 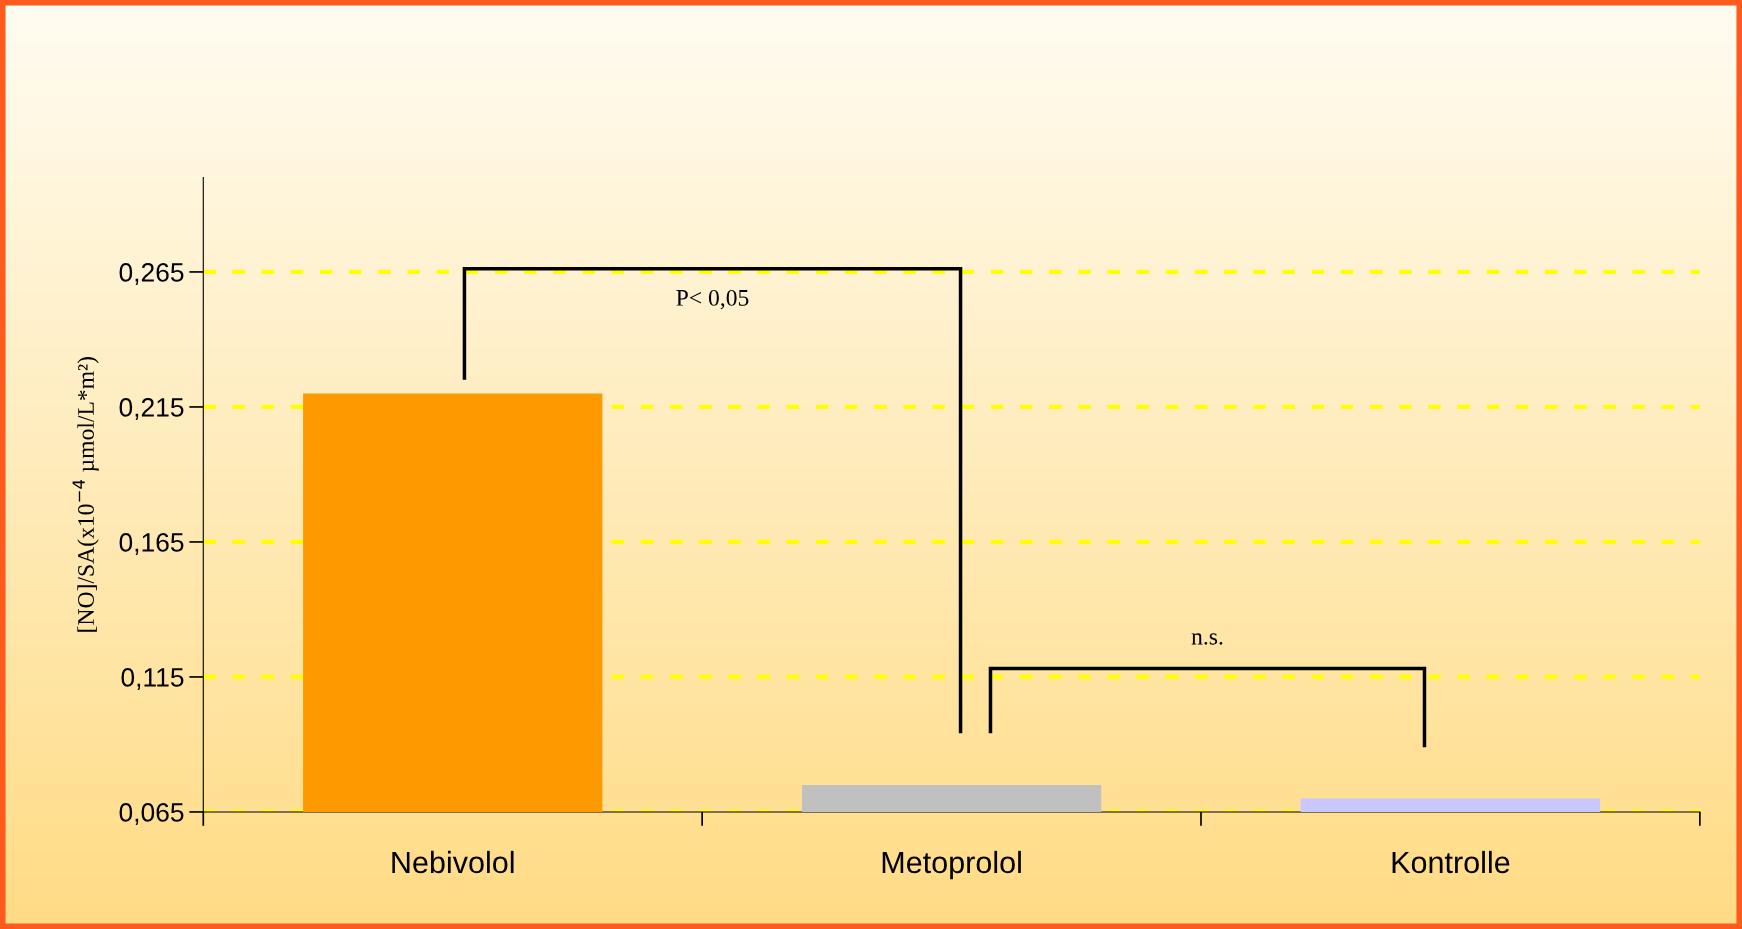 What do you see at coordinates (712, 299) in the screenshot?
I see `annotation: P< 0,05` at bounding box center [712, 299].